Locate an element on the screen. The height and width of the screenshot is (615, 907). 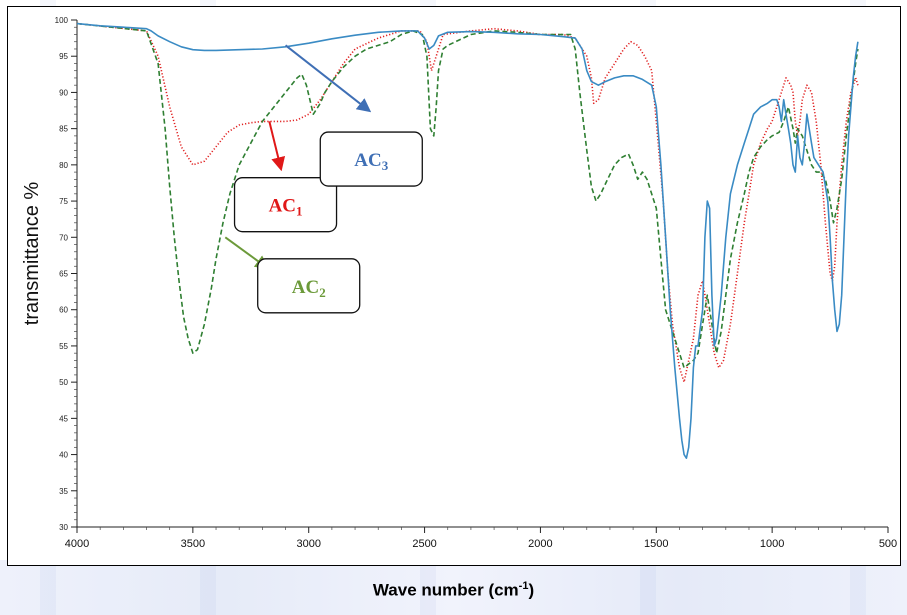
x-tick-label: 2500 is located at coordinates (424, 544).